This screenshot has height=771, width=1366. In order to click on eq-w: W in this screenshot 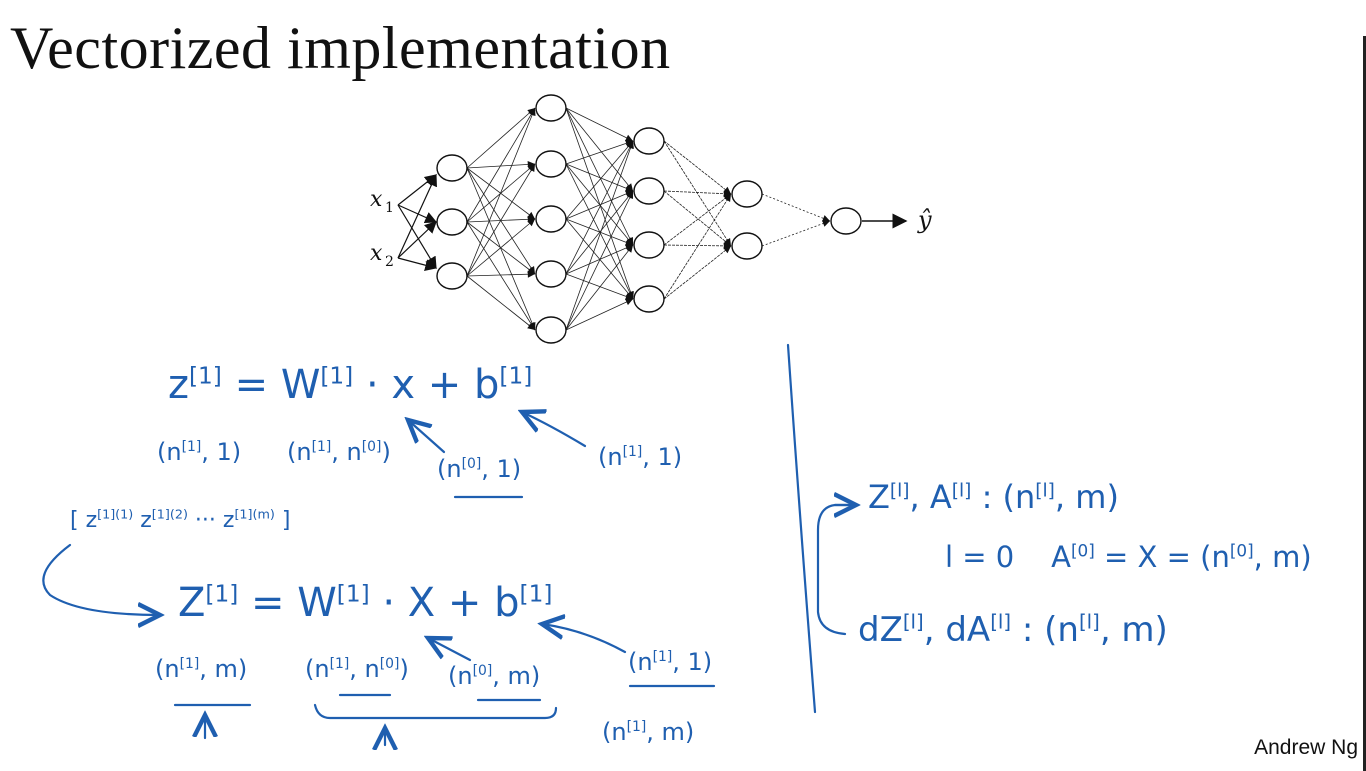, I will do `click(300, 385)`.